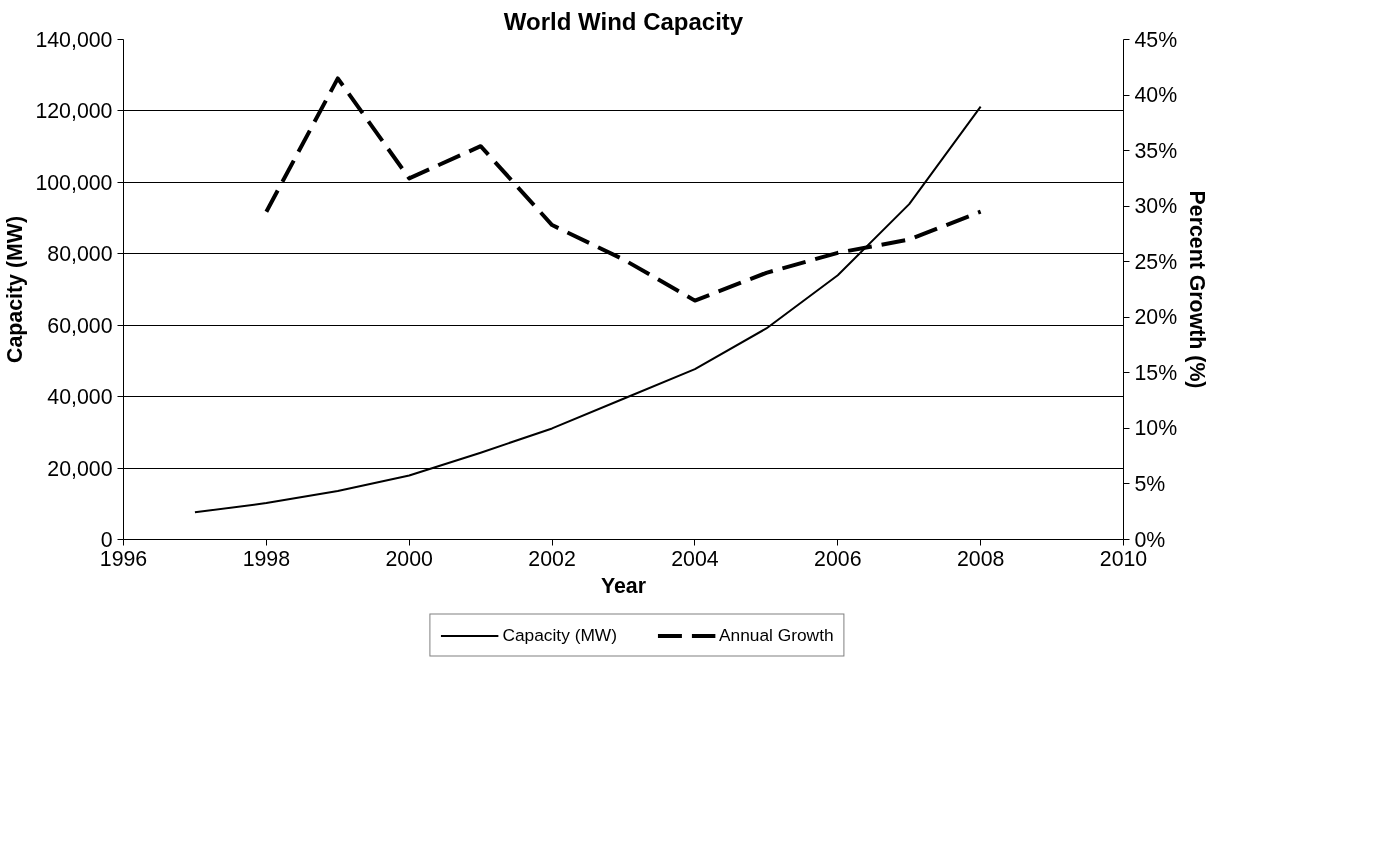  What do you see at coordinates (559, 635) in the screenshot?
I see `legend-label: Capacity (MW)` at bounding box center [559, 635].